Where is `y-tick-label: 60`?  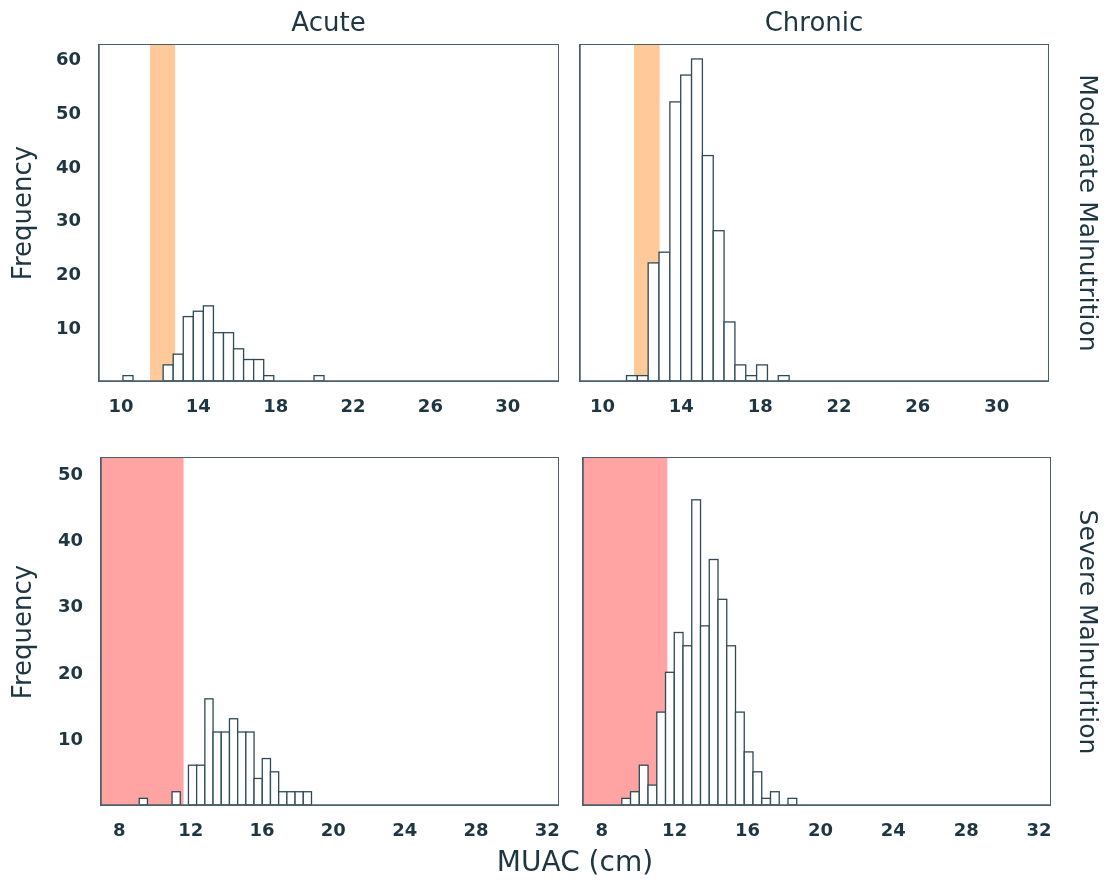
y-tick-label: 60 is located at coordinates (68, 59).